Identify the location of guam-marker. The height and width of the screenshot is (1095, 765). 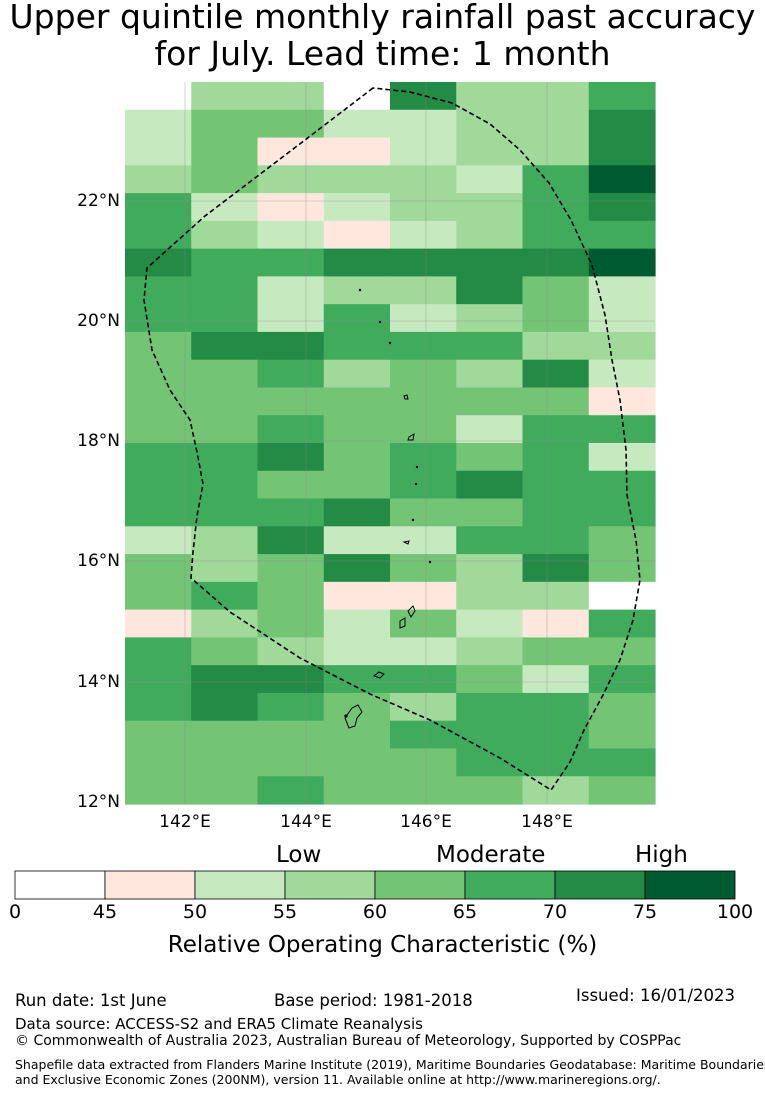
(346, 716).